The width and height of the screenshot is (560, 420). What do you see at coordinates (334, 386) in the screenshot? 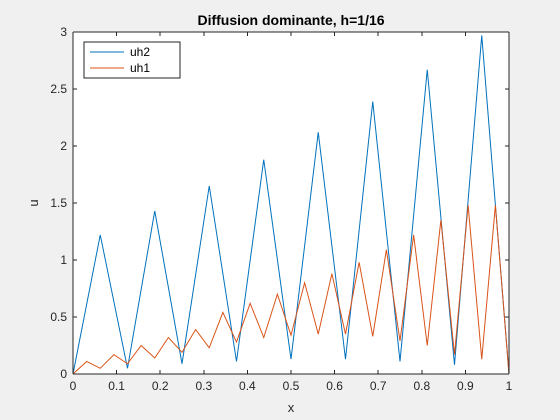
I see `x-tick-label: 0.6` at bounding box center [334, 386].